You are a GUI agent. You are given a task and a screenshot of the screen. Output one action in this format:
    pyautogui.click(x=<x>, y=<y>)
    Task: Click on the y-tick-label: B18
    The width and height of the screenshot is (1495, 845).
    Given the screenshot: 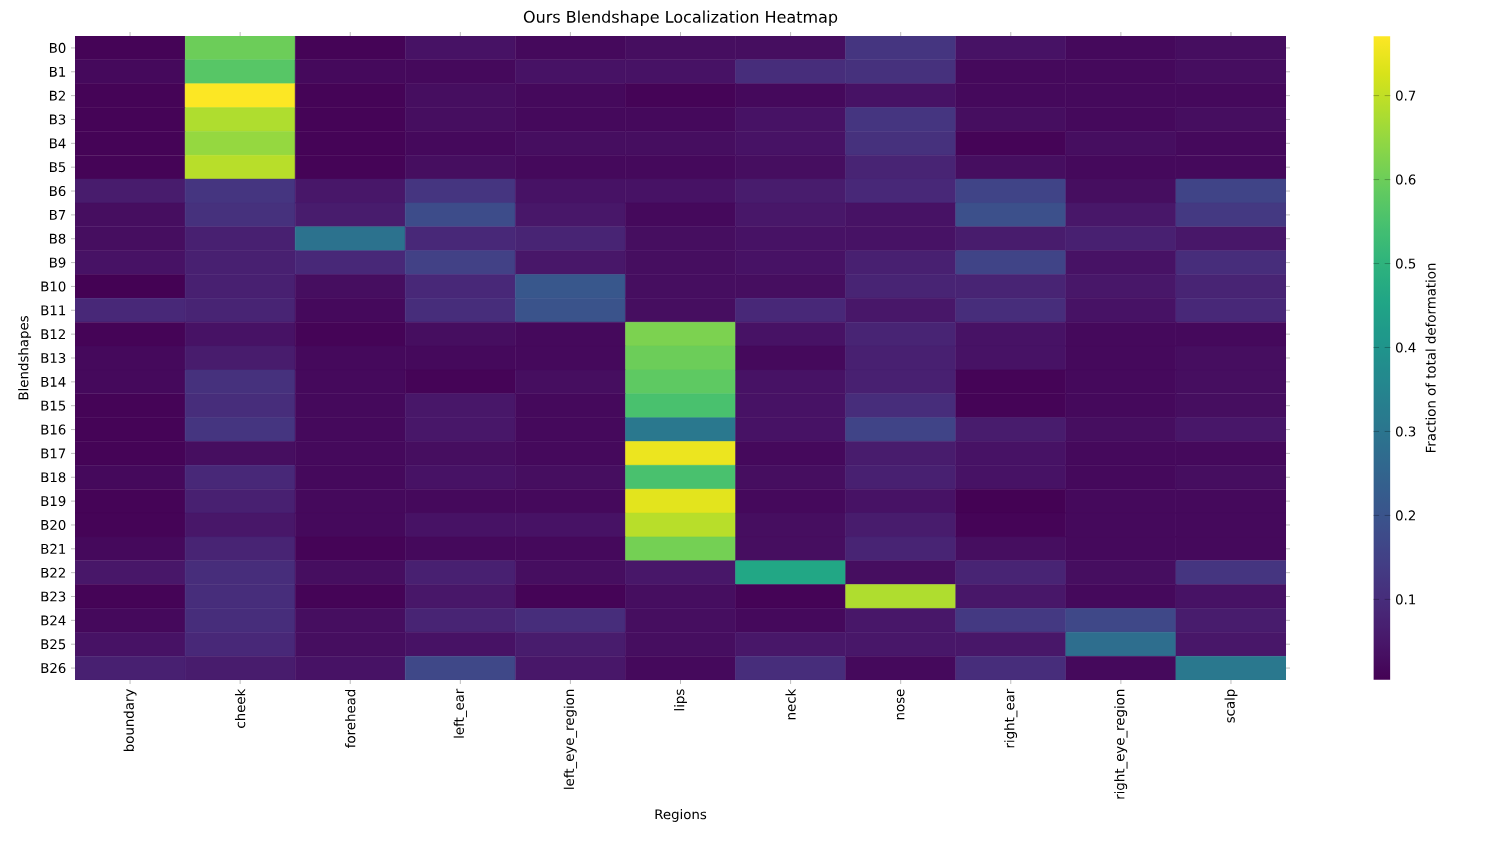 What is the action you would take?
    pyautogui.click(x=53, y=477)
    